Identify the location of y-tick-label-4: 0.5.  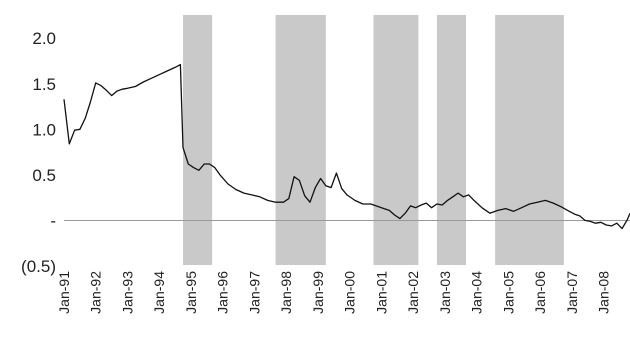
(44, 175).